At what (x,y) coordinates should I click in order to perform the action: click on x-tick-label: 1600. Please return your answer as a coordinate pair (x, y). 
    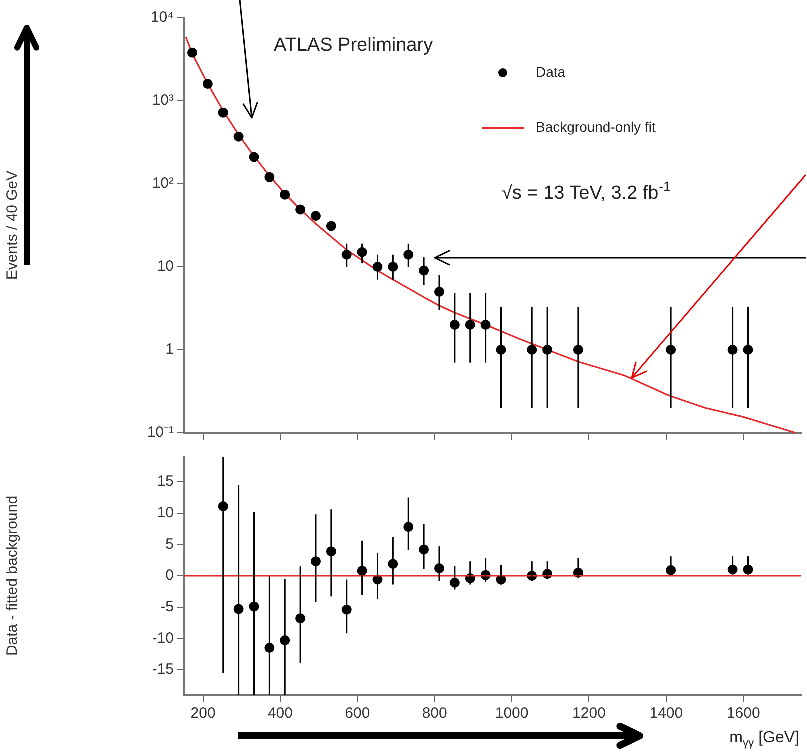
    Looking at the image, I should click on (743, 713).